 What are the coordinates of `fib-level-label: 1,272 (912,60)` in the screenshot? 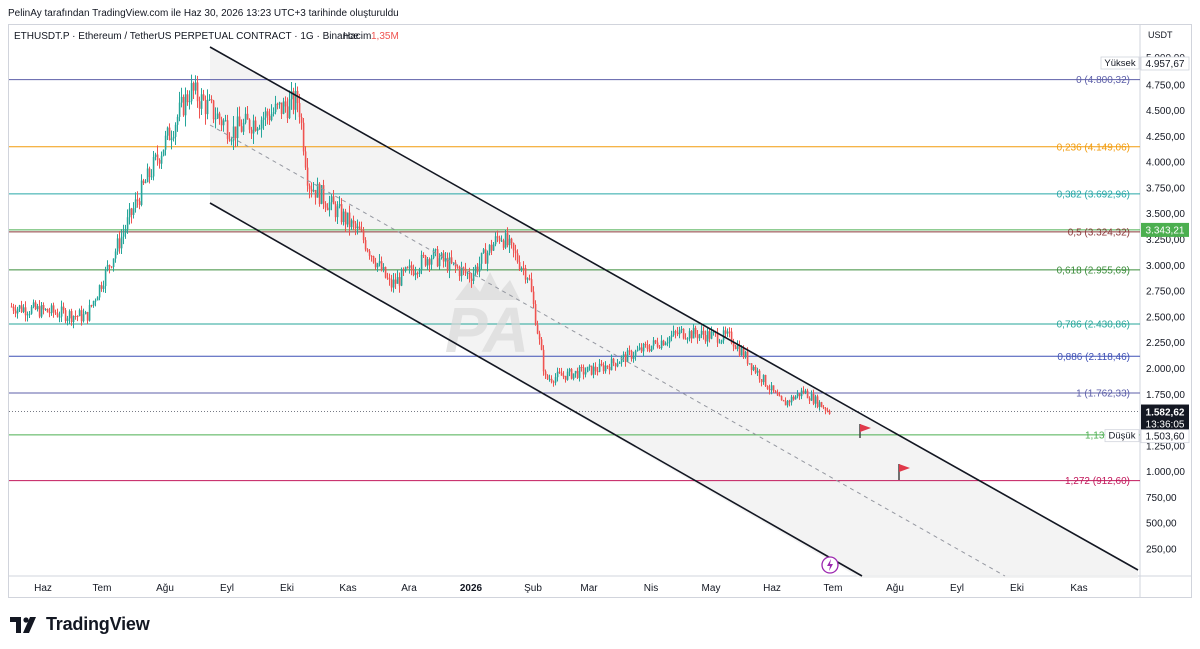 It's located at (1097, 481).